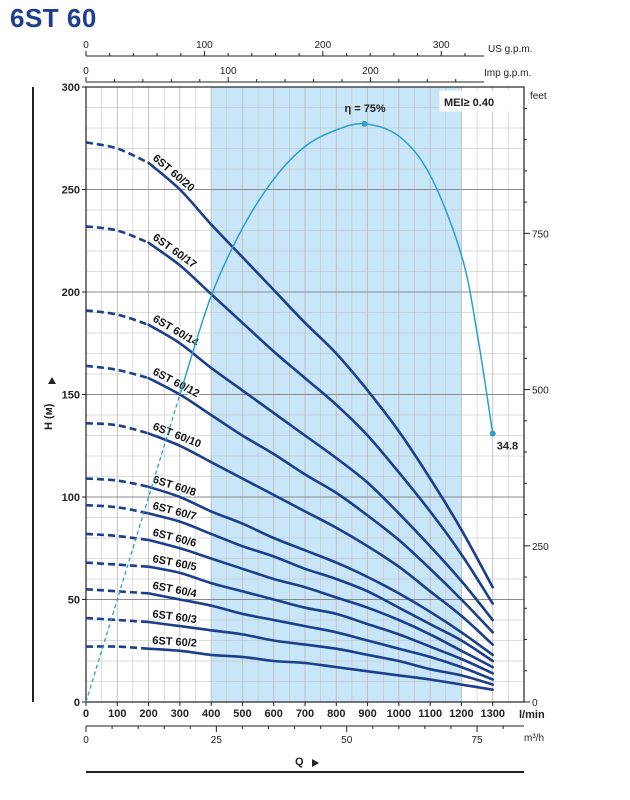 The image size is (630, 800). I want to click on x-tick-label: 900, so click(367, 714).